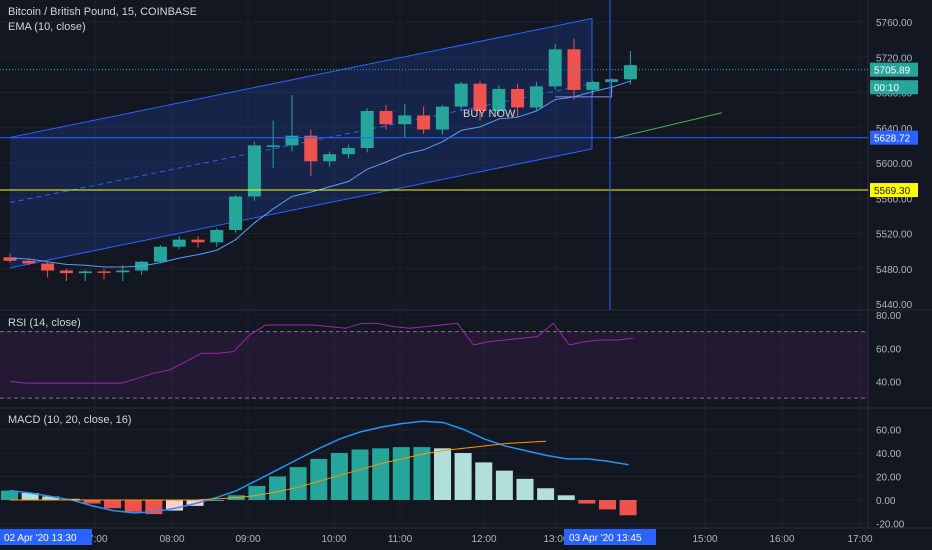  I want to click on rsi-tick-label: 40.00, so click(888, 383).